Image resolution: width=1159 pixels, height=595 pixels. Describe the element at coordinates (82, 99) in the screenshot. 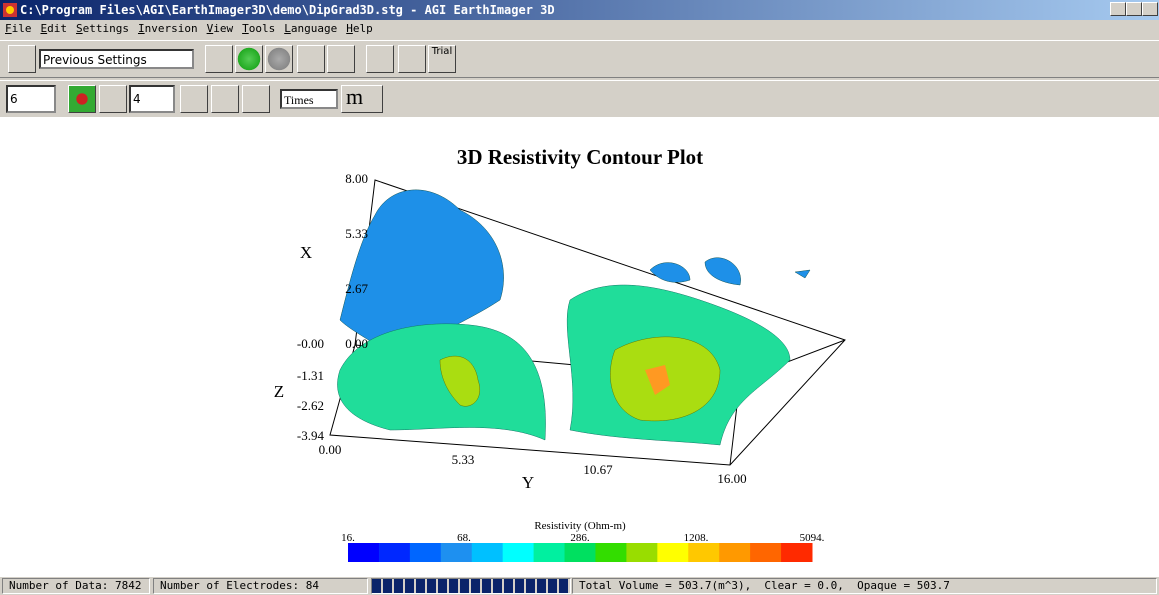

I see `contour-button` at that location.